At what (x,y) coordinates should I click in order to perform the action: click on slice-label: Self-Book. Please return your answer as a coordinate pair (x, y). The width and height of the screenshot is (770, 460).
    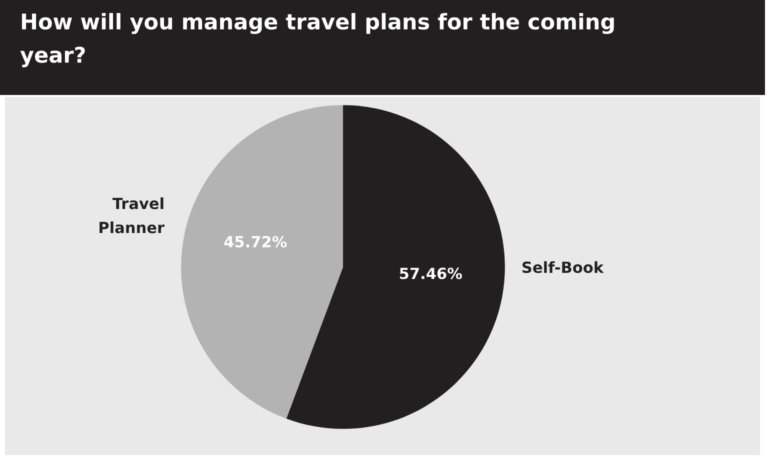
    Looking at the image, I should click on (563, 267).